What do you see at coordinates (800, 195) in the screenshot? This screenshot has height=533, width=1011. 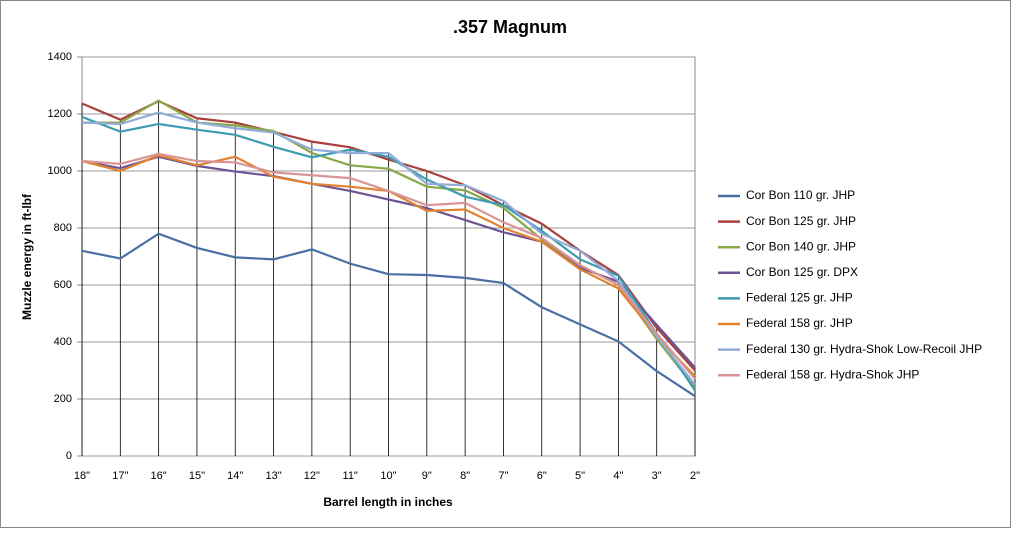 I see `legend-label: Cor Bon 110 gr. JHP` at bounding box center [800, 195].